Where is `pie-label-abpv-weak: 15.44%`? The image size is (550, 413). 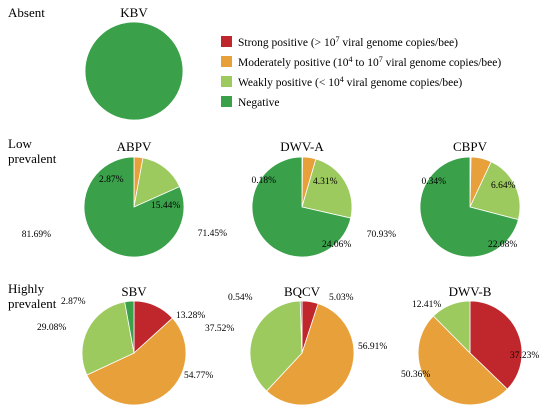 pie-label-abpv-weak: 15.44% is located at coordinates (165, 206).